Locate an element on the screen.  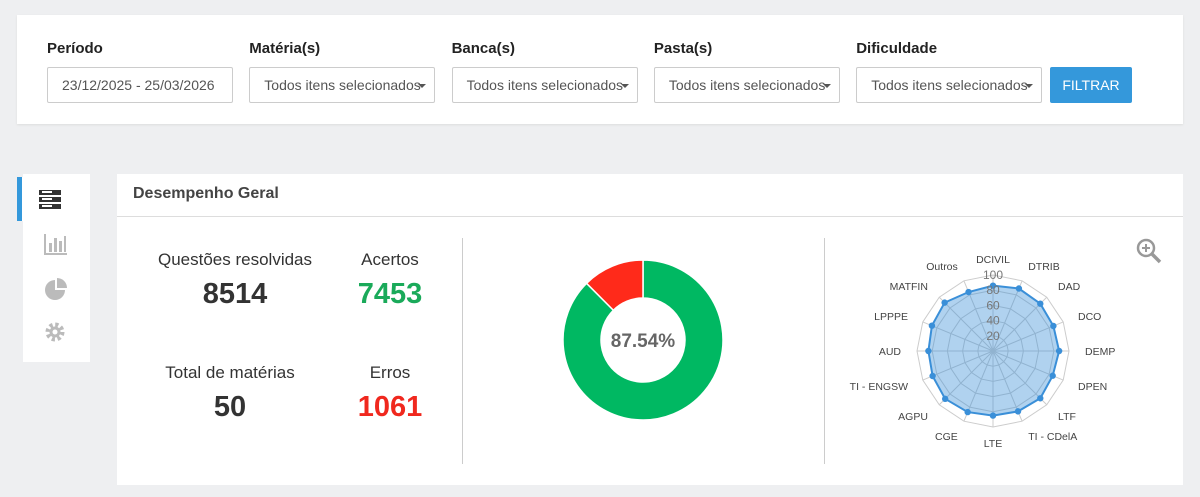
input-value: 23/12/2025 - 25/03/2026 is located at coordinates (138, 85).